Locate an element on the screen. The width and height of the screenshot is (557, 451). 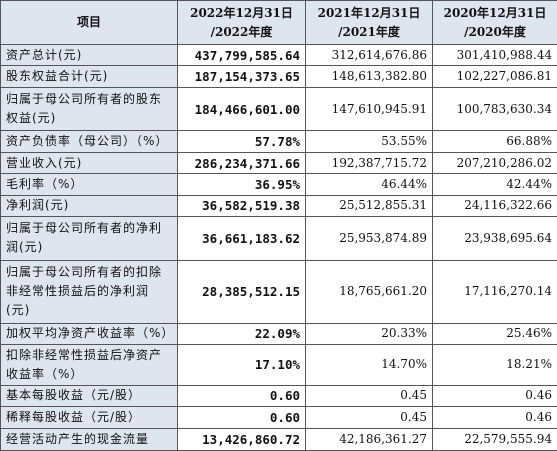
cell-value: 36,661,183.62 is located at coordinates (241, 238).